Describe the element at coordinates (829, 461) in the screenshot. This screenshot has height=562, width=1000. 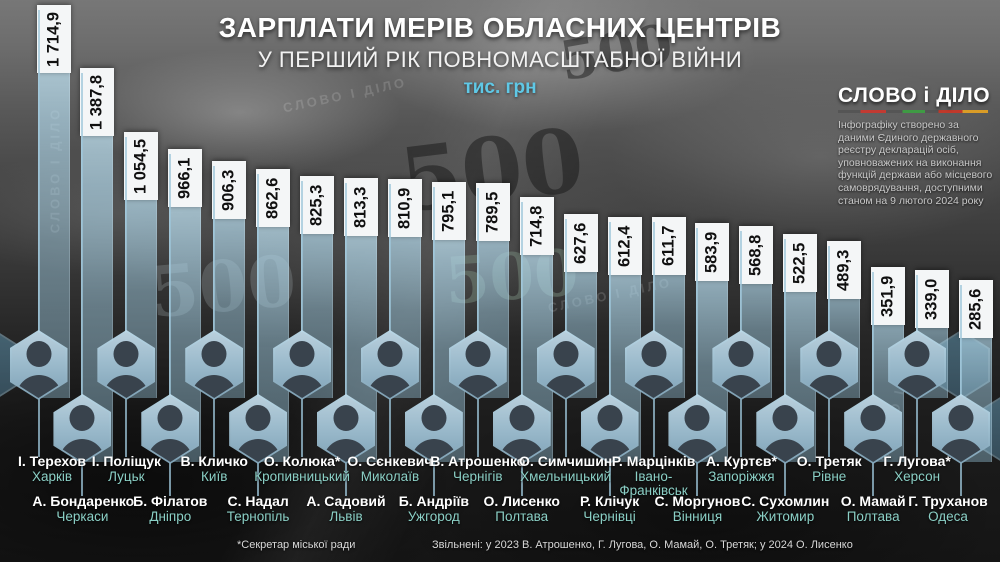
I see `mayor-name: О. Третяк` at that location.